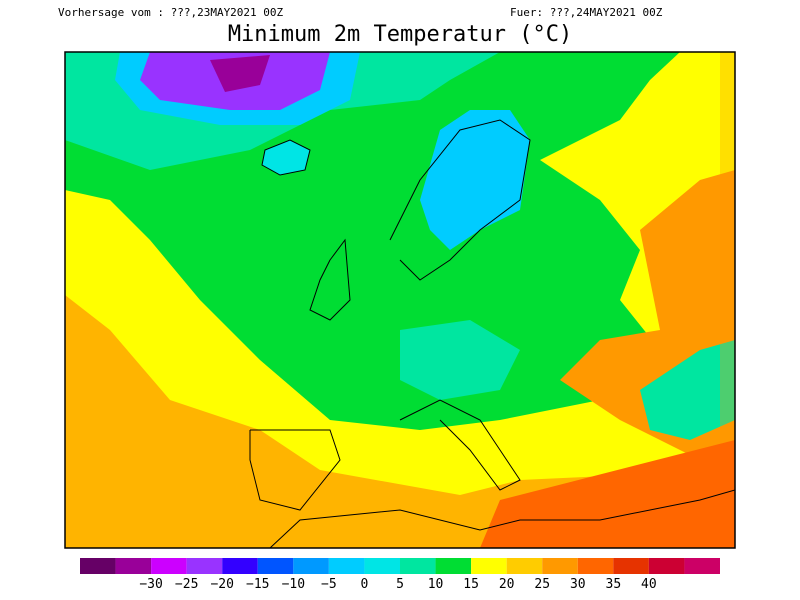  What do you see at coordinates (240, 73) in the screenshot?
I see `region-greenland-core` at bounding box center [240, 73].